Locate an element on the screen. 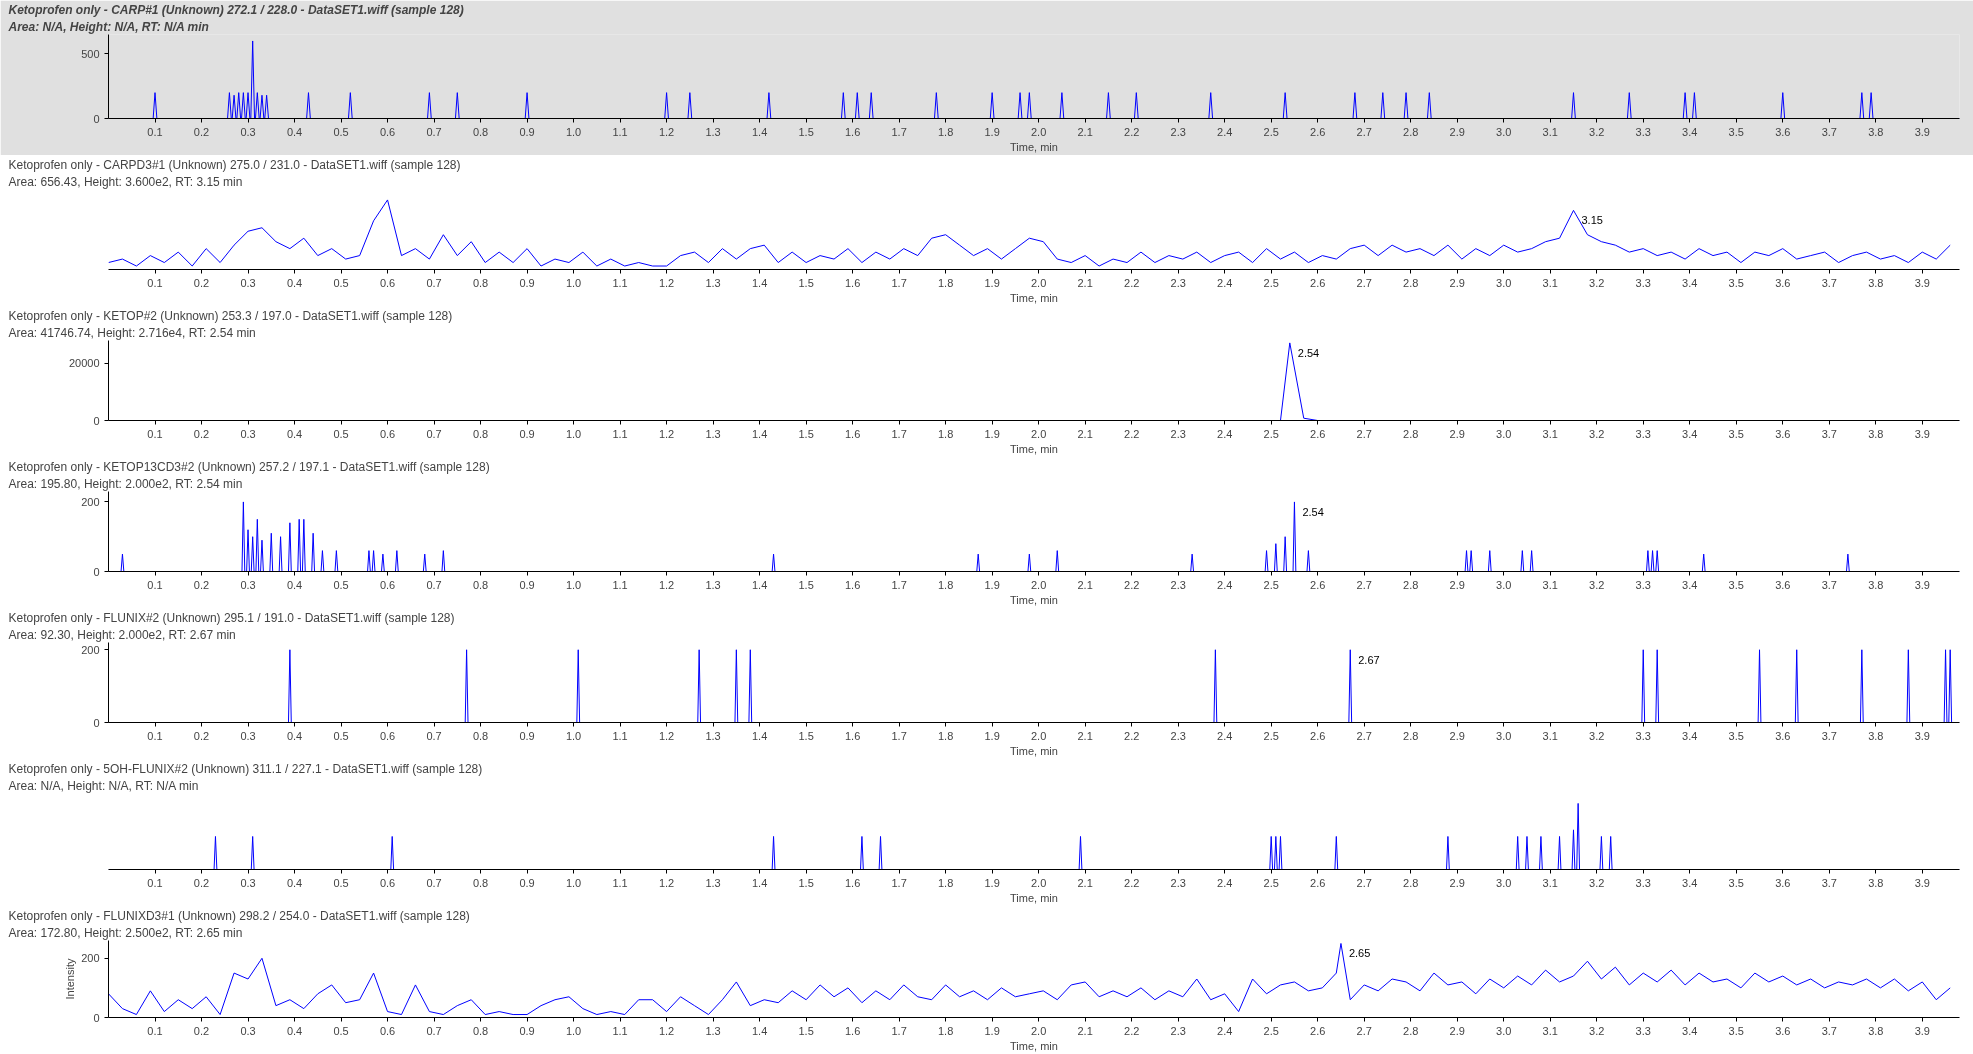 This screenshot has width=1973, height=1054. chart-subtitle: Area: 656.43, Height: 3.600e2, RT: 3.15 min is located at coordinates (125, 181).